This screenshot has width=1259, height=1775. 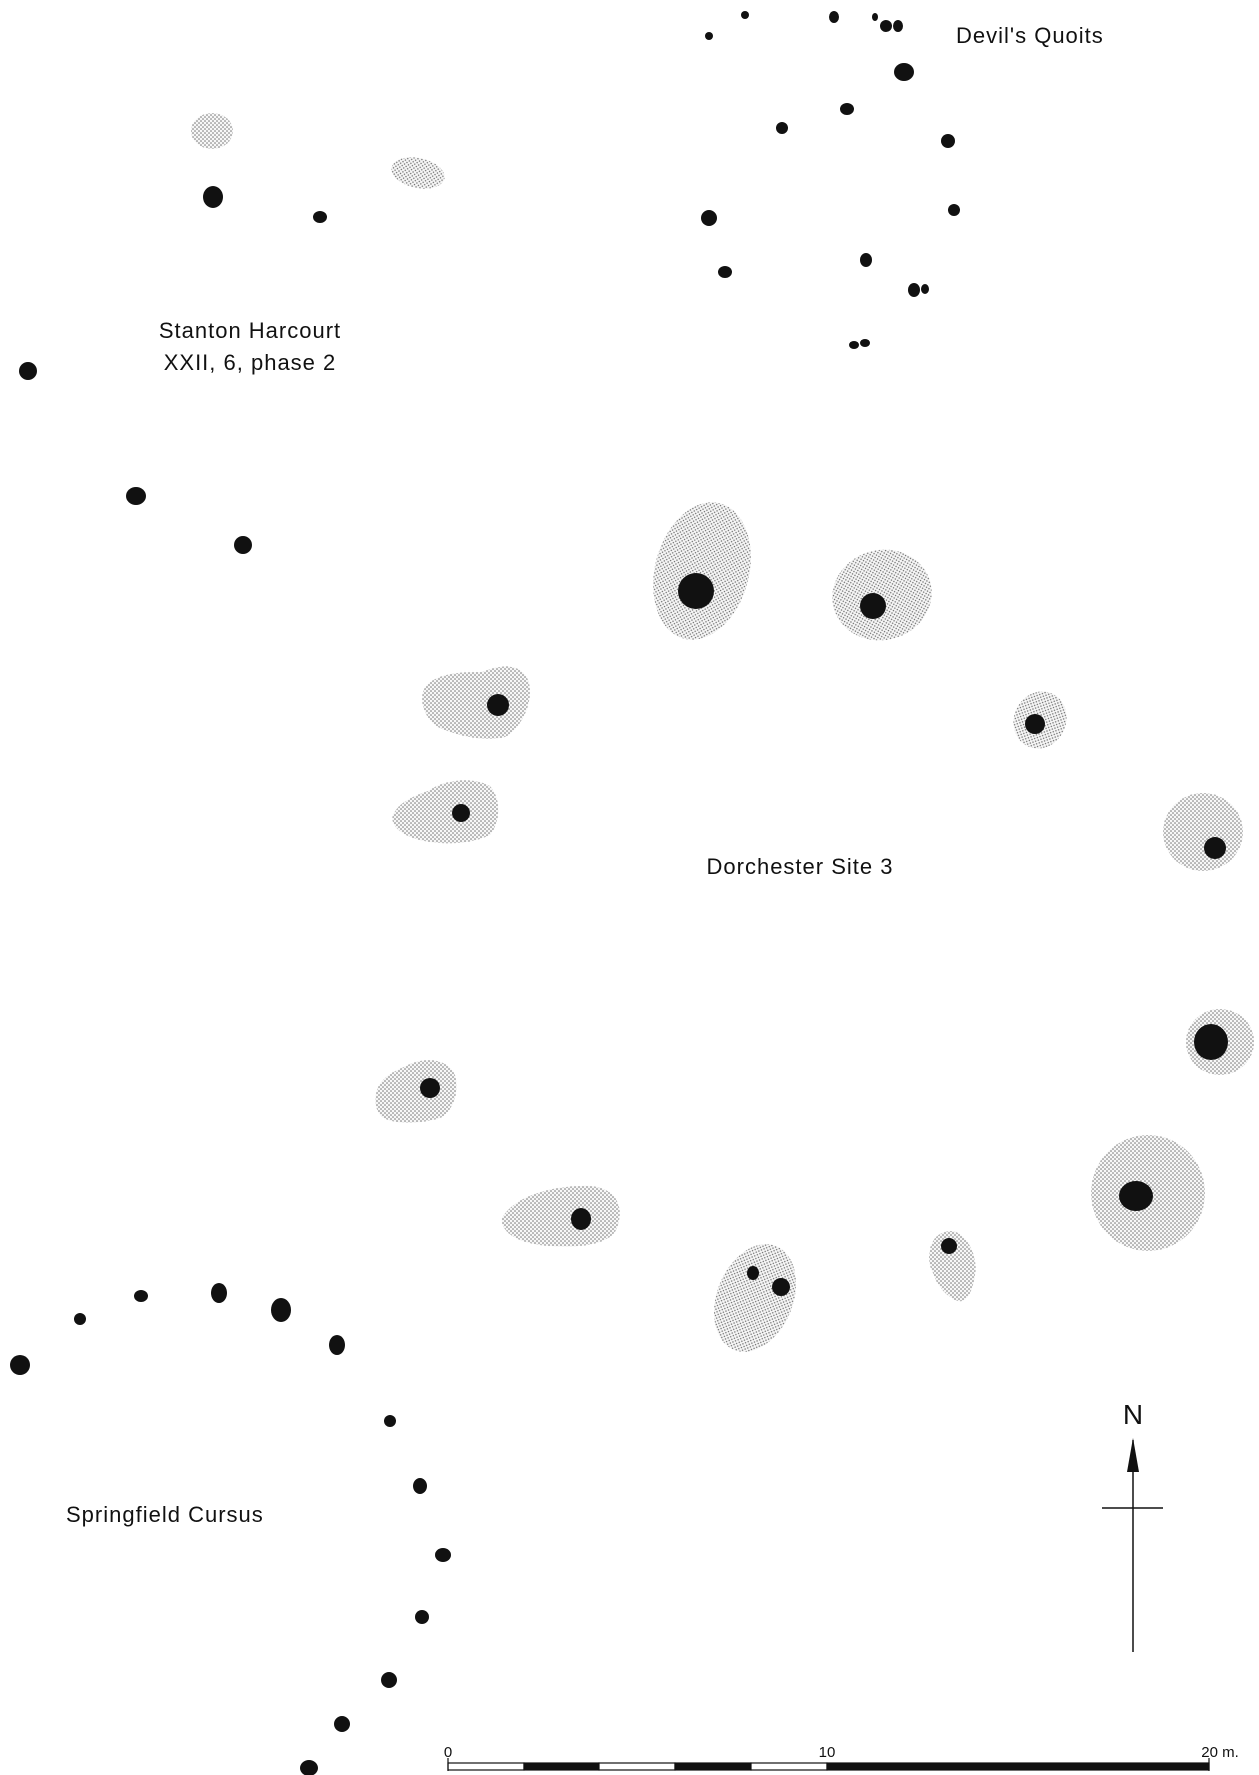 What do you see at coordinates (1133, 1455) in the screenshot?
I see `north-arrow-head` at bounding box center [1133, 1455].